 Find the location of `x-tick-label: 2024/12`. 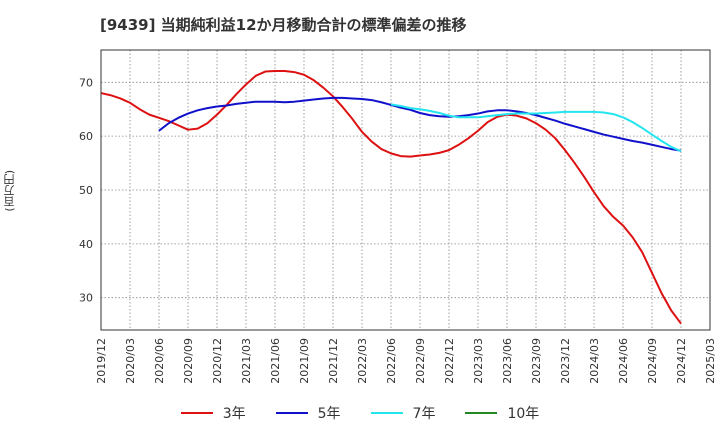

x-tick-label: 2024/12 is located at coordinates (681, 361).